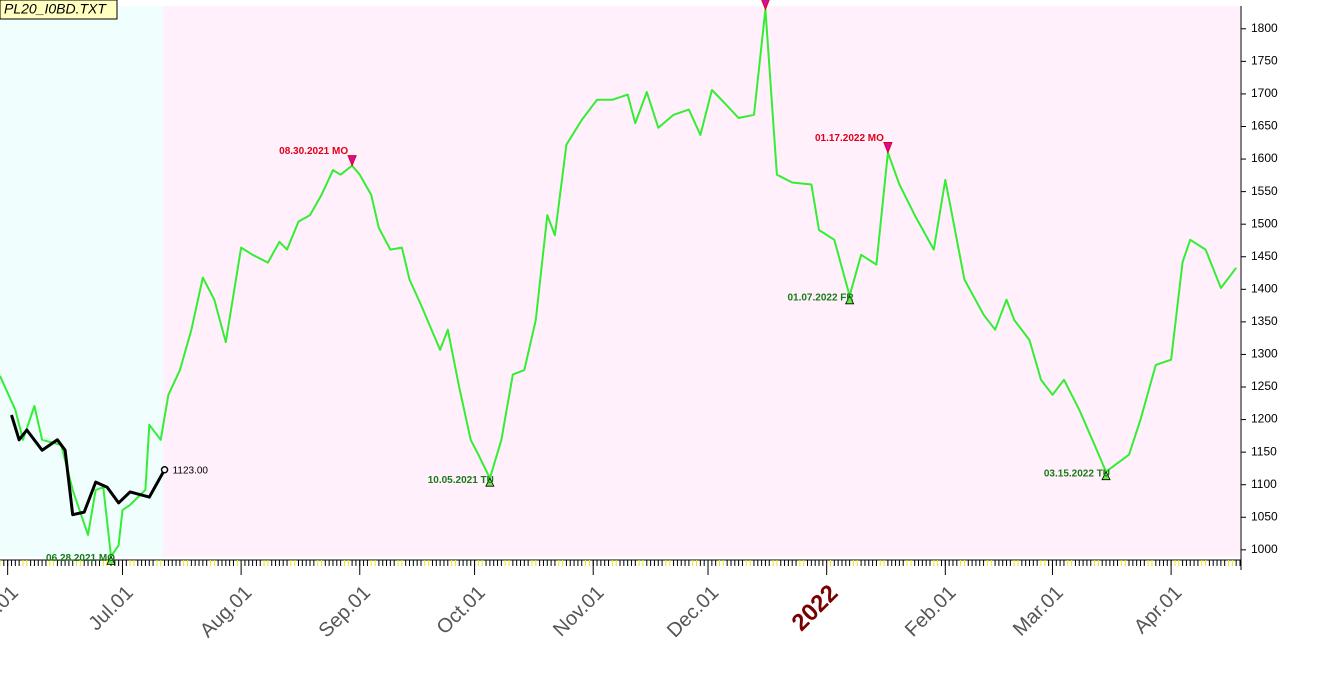 This screenshot has height=689, width=1319. I want to click on series-line, so click(88, 465).